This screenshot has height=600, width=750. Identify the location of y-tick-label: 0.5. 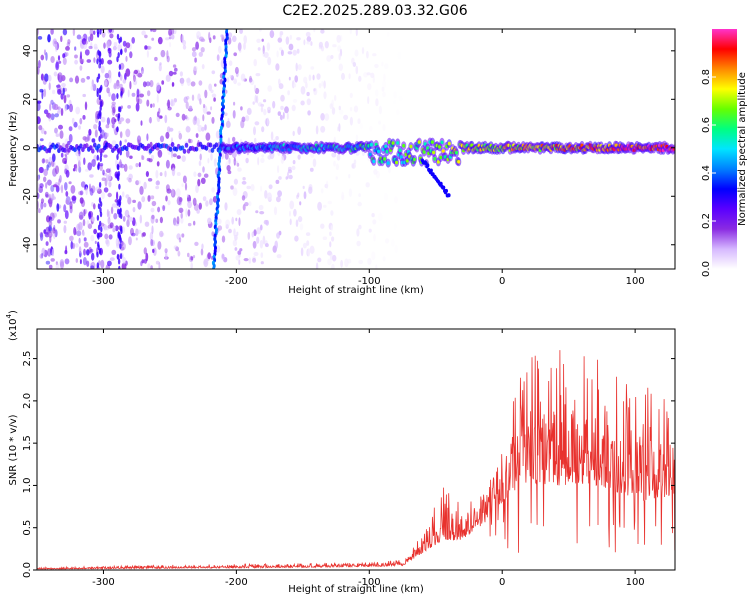
(27, 528).